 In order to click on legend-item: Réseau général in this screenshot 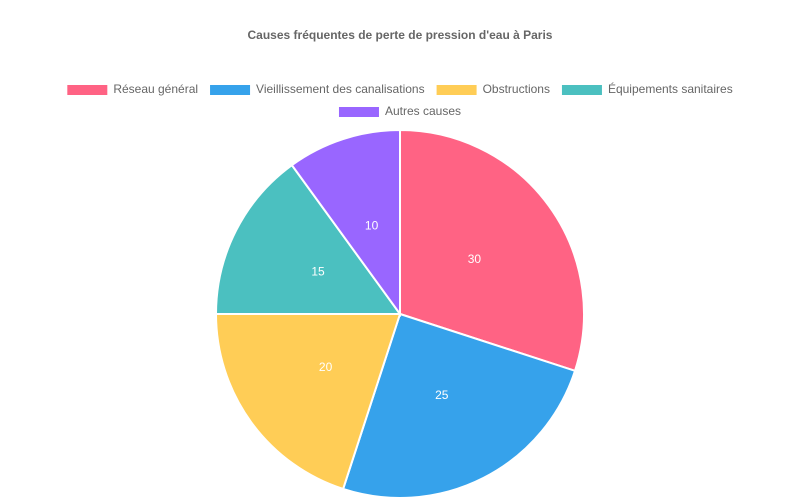, I will do `click(132, 89)`.